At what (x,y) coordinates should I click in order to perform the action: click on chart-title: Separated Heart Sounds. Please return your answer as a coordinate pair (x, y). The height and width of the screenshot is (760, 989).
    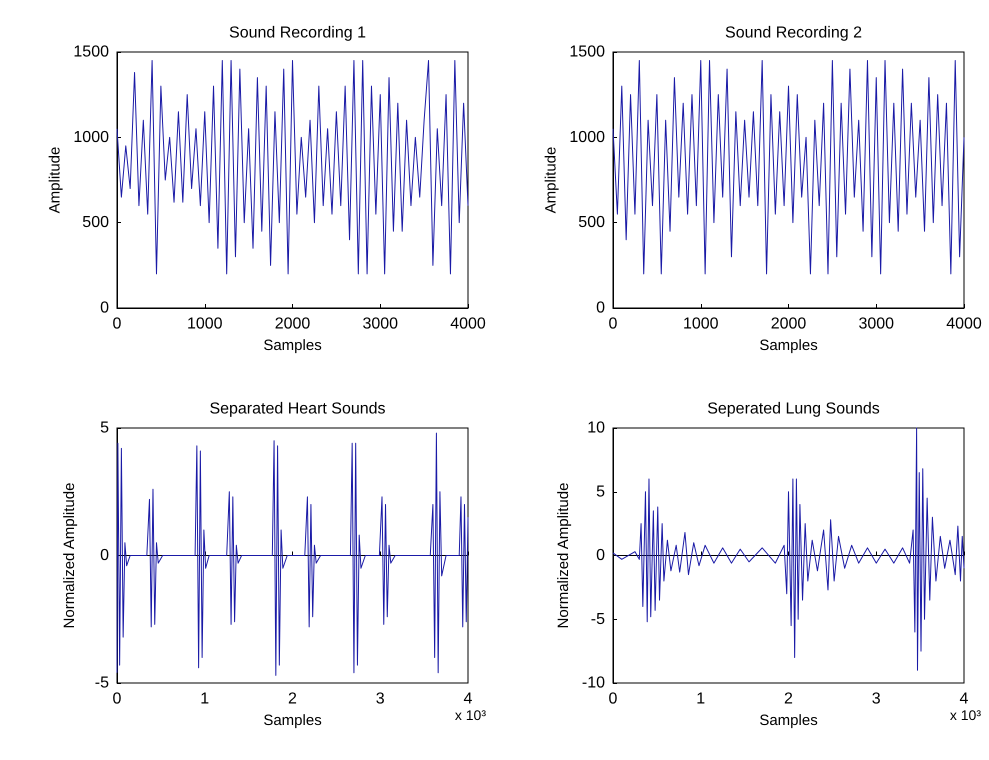
    Looking at the image, I should click on (297, 409).